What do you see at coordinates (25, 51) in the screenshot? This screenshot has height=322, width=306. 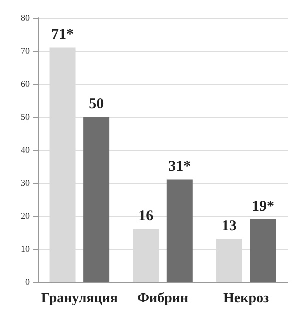 I see `y-tick-label: 70` at bounding box center [25, 51].